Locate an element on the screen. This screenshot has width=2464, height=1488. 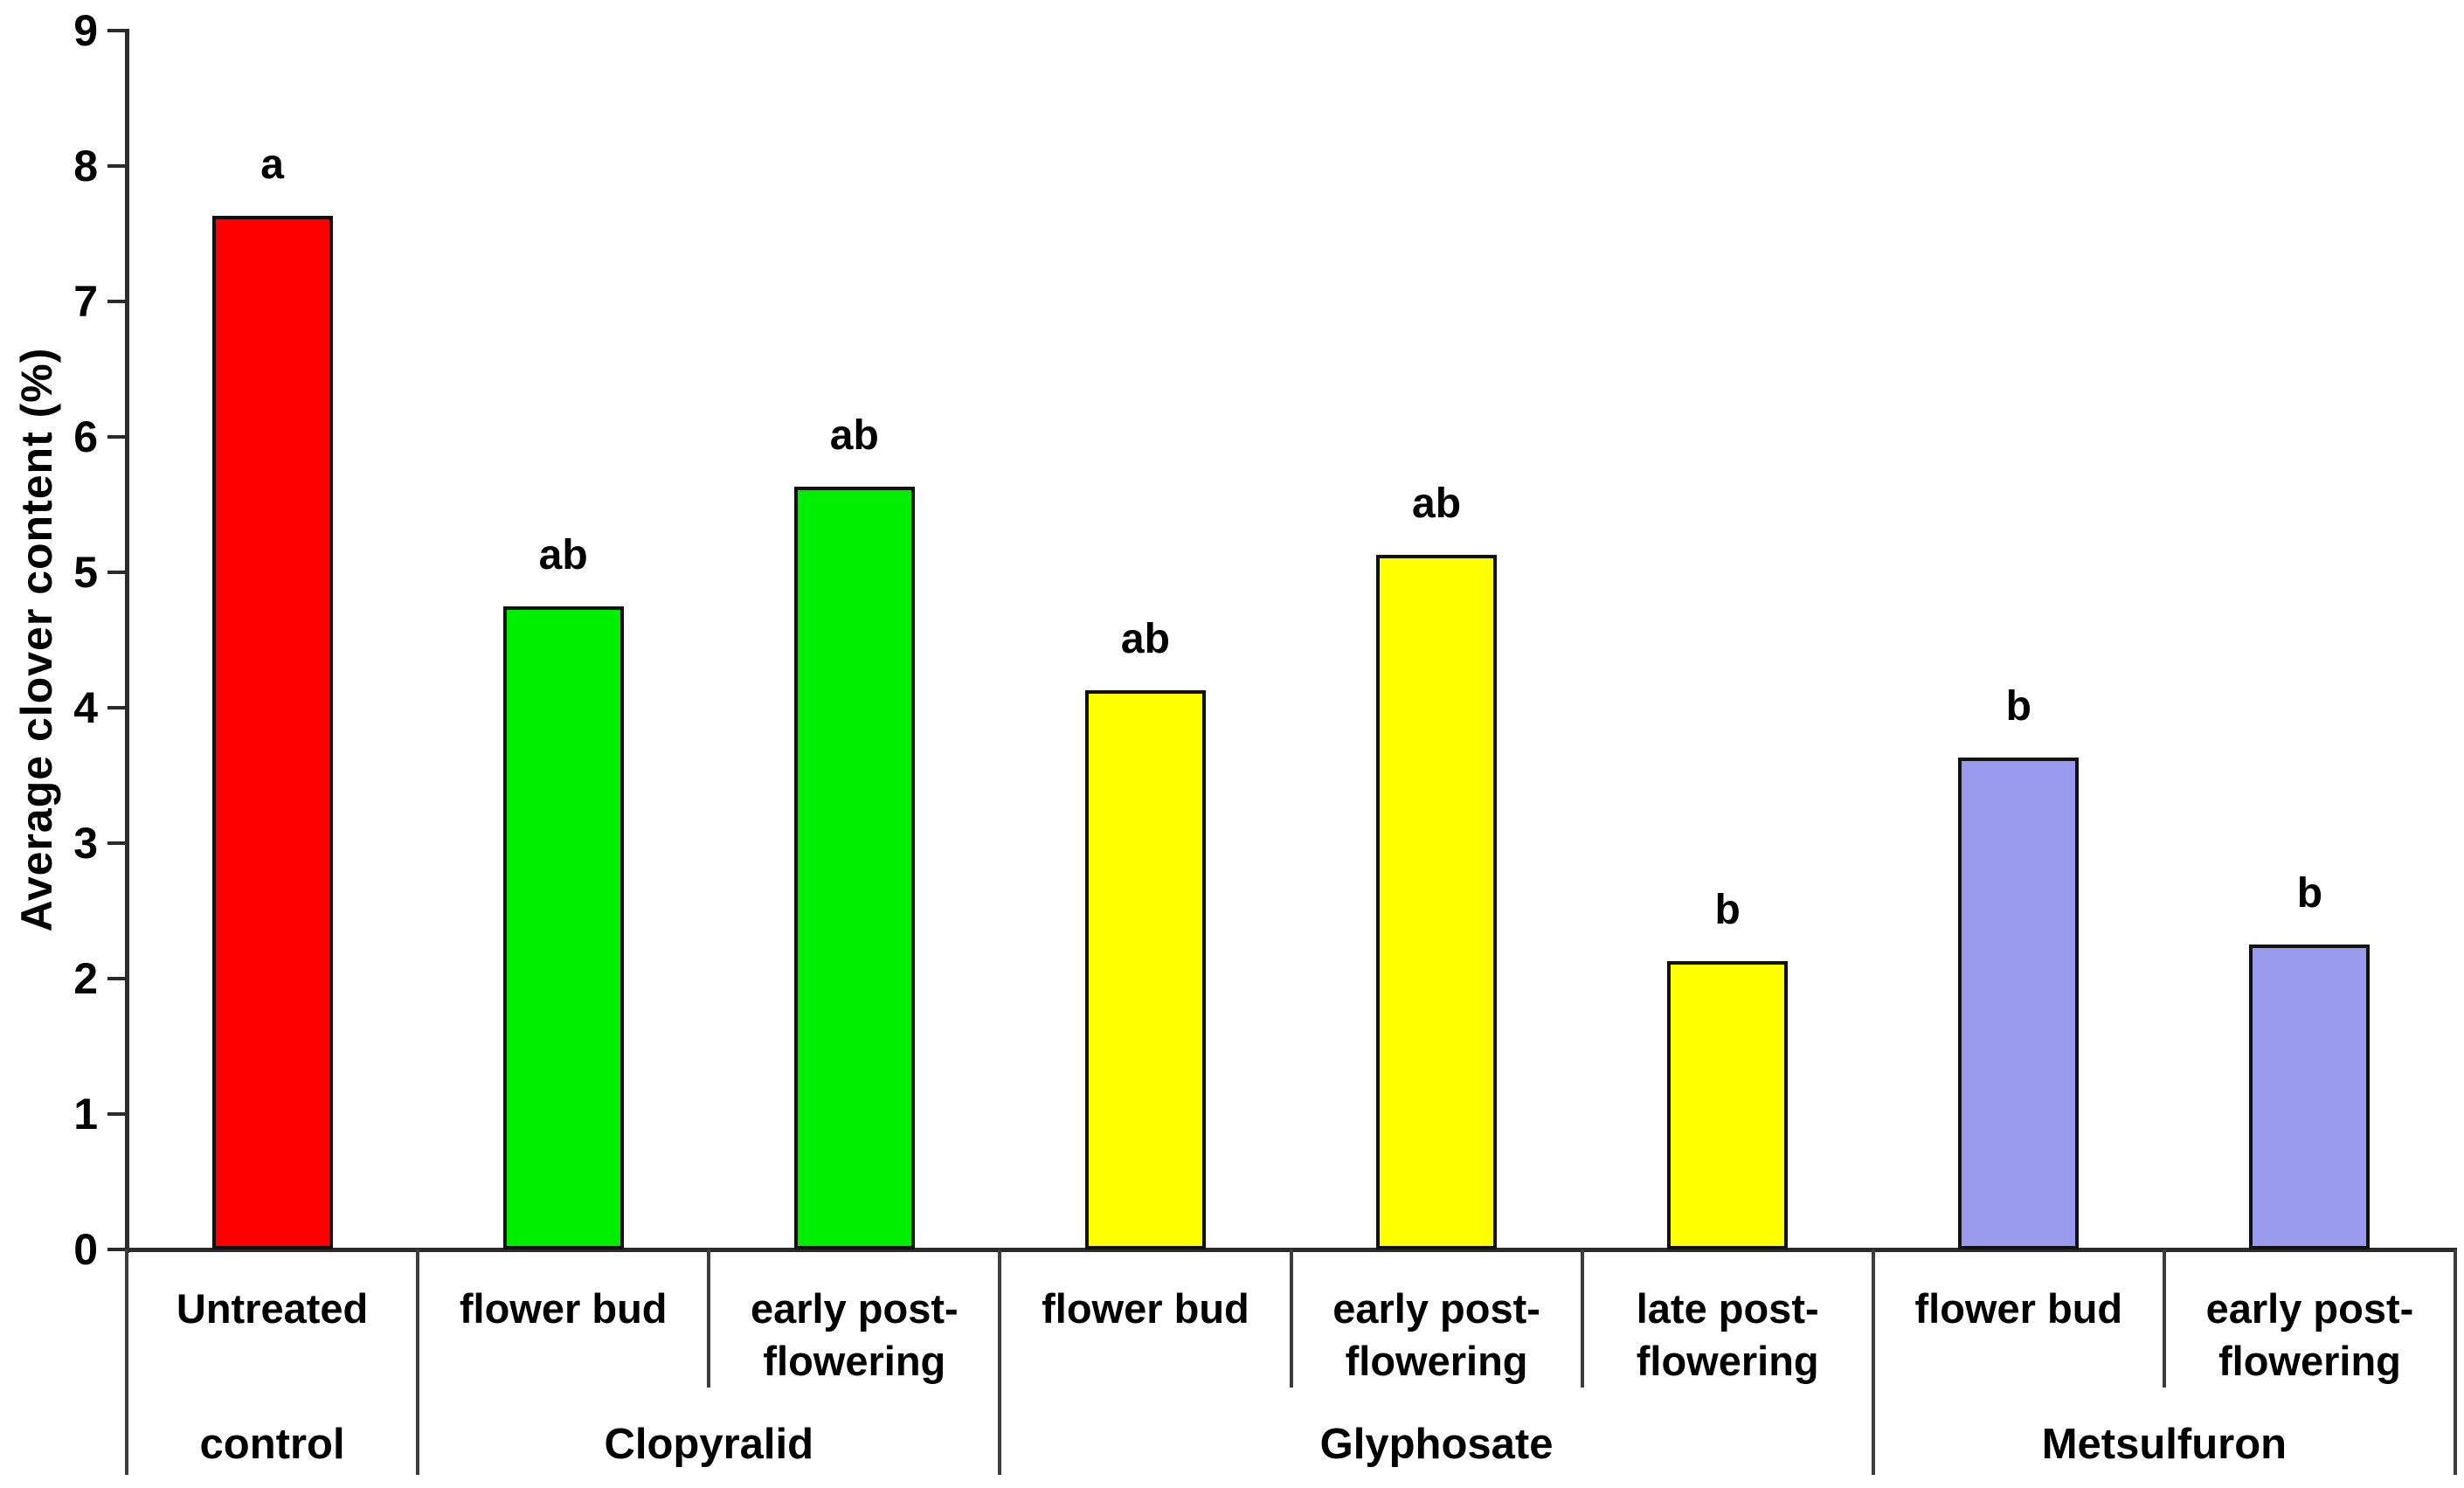
group-label-control: control is located at coordinates (272, 1445).